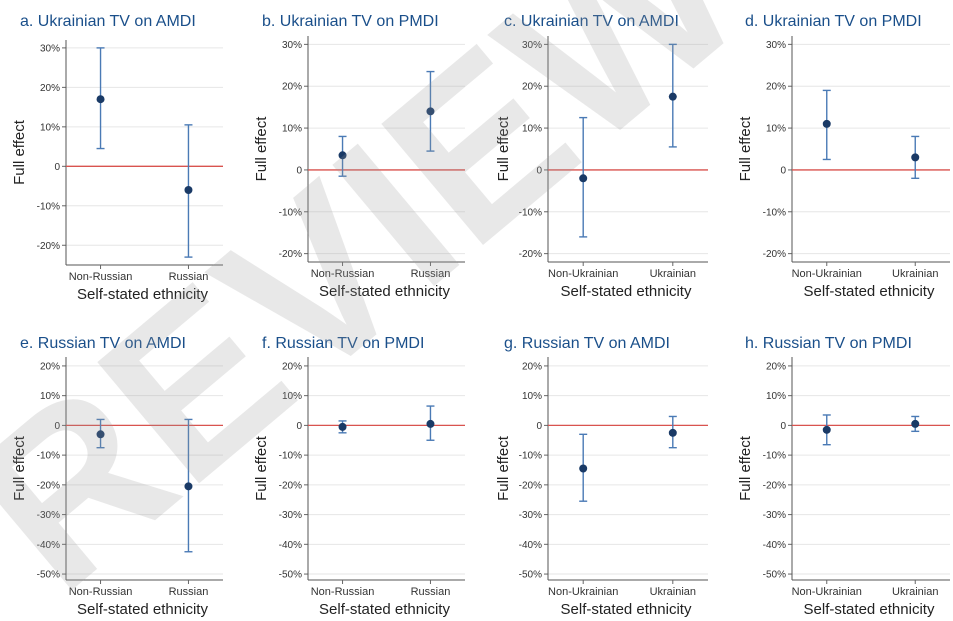 The image size is (953, 621). Describe the element at coordinates (350, 21) in the screenshot. I see `chart-title: b. Ukrainian TV on PMDI` at that location.